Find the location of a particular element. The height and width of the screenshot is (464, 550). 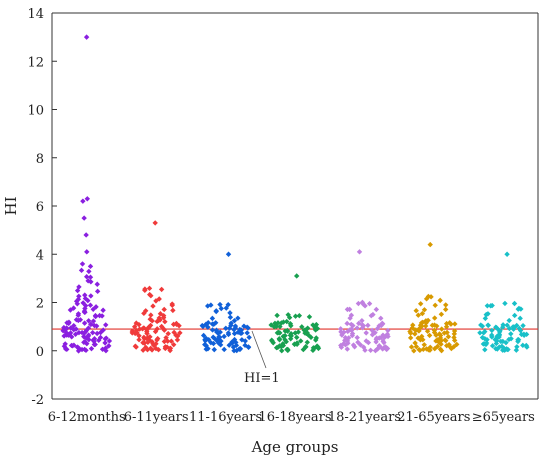

y-tick-label: 2 is located at coordinates (40, 304).